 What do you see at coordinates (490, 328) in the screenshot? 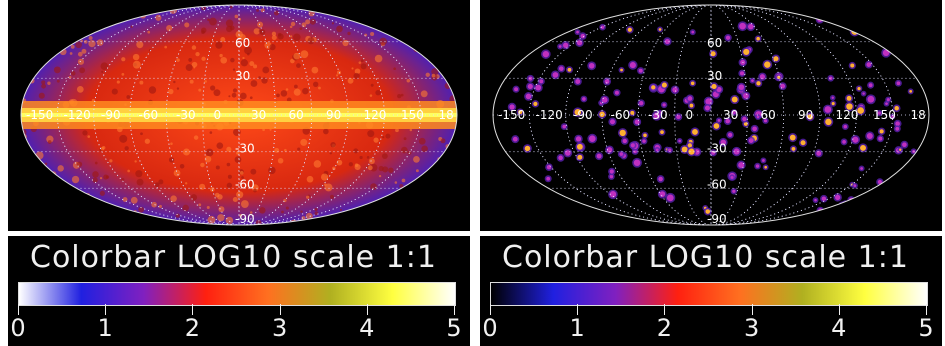
I see `colorbar-tick-label: 0` at bounding box center [490, 328].